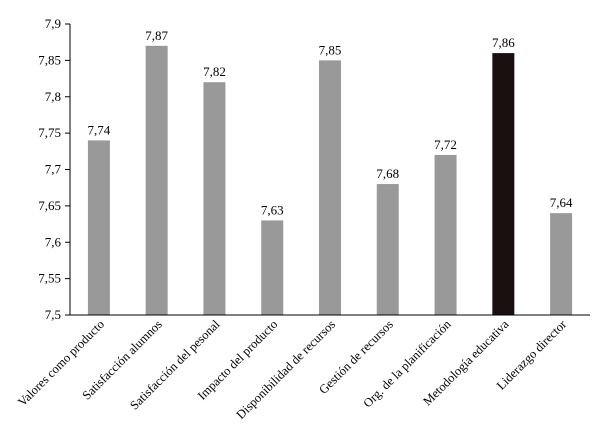 The image size is (600, 437). I want to click on category-label: Disponibilidad de recursos, so click(285, 369).